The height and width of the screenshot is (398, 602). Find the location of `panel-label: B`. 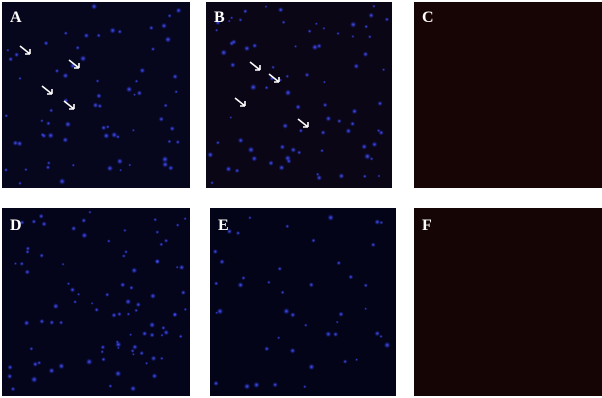

panel-label: B is located at coordinates (219, 17).